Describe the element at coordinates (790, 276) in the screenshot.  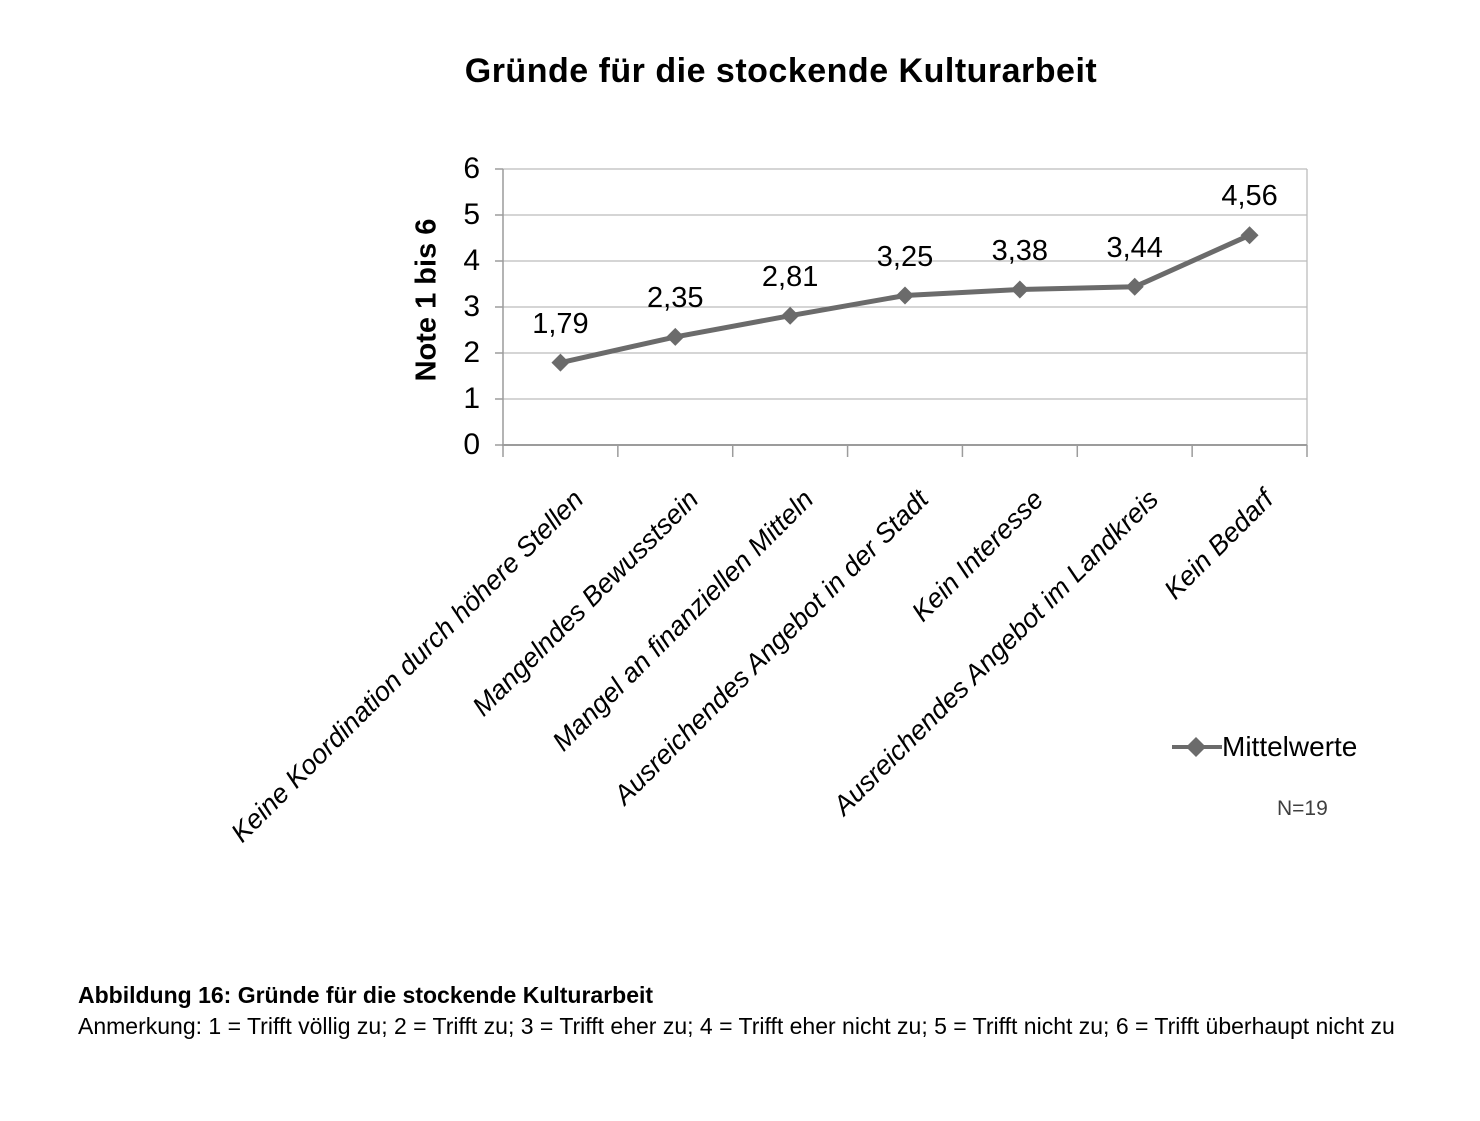
I see `data-point-label: 2,81` at that location.